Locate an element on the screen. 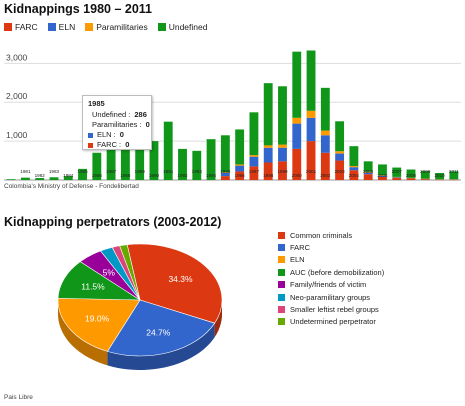  pie-legend-item-common-criminals: Common criminals is located at coordinates (331, 235).